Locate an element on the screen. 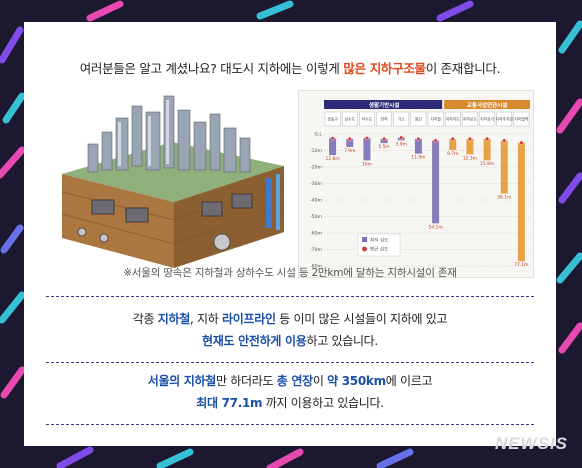 This screenshot has width=582, height=468. headline-highlight: 많은 지하구조물 is located at coordinates (384, 68).